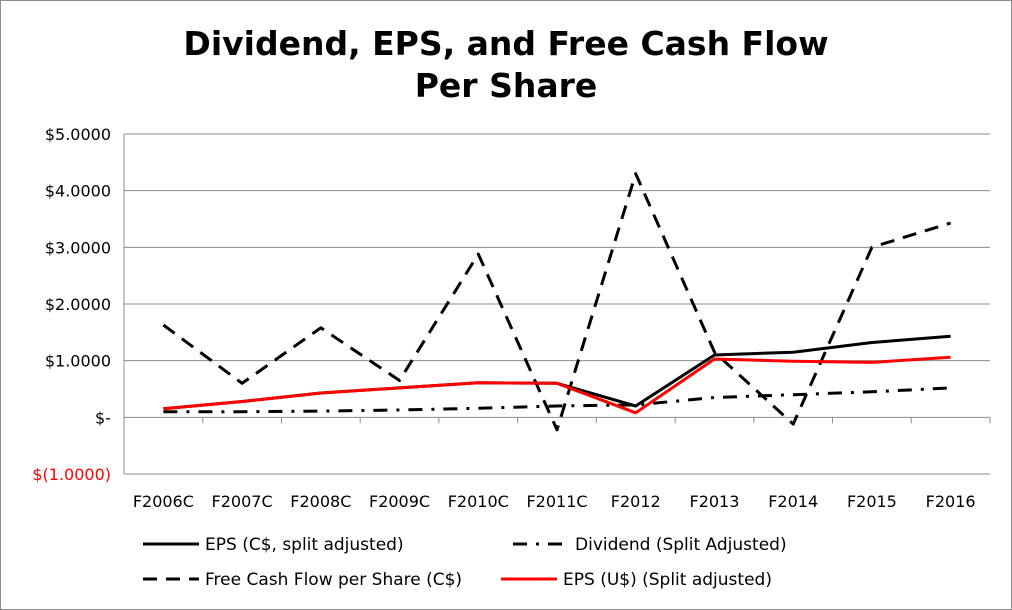 Image resolution: width=1012 pixels, height=610 pixels. I want to click on y-tick-label-0: $5.0000, so click(78, 134).